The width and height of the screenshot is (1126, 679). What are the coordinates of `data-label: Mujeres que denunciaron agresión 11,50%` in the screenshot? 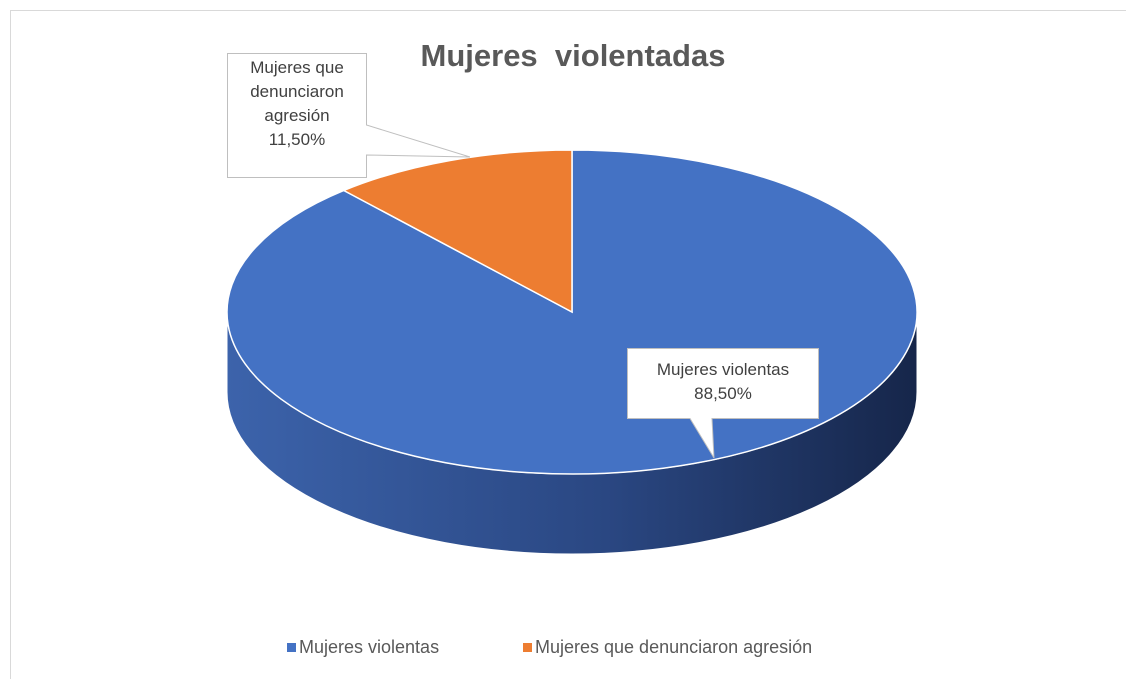 It's located at (297, 104).